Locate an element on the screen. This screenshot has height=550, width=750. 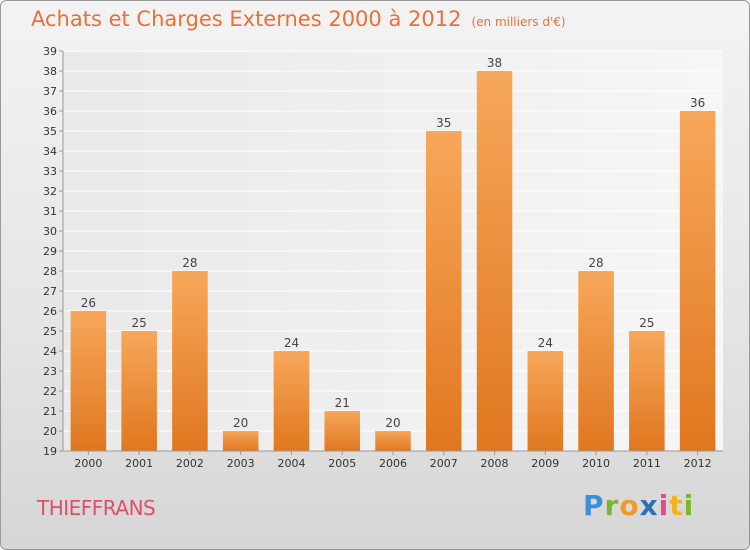
bar-2001 is located at coordinates (139, 391).